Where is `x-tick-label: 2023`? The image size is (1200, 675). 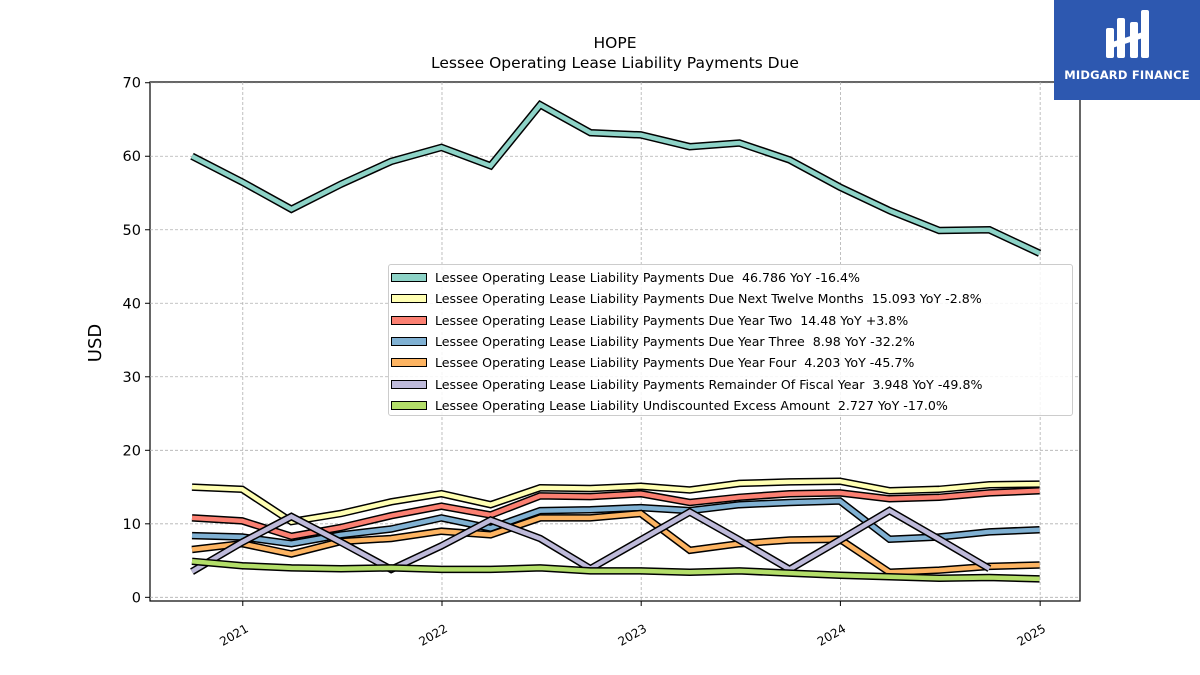 x-tick-label: 2023 is located at coordinates (632, 634).